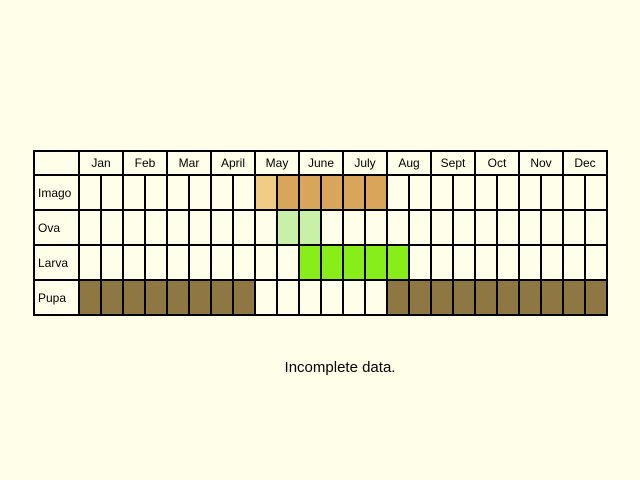 This screenshot has height=480, width=640. What do you see at coordinates (541, 163) in the screenshot?
I see `month-header: Nov` at bounding box center [541, 163].